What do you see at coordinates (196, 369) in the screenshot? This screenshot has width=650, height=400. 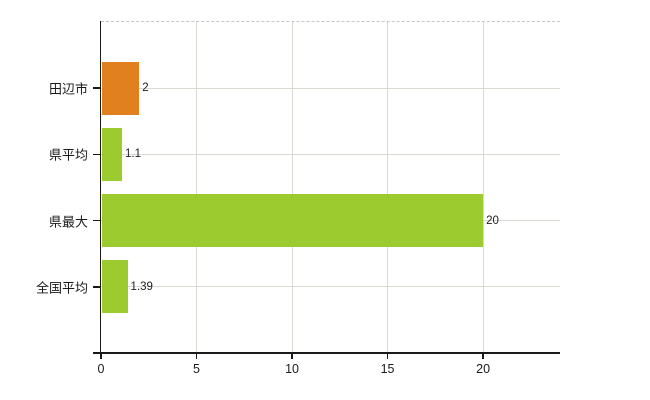 I see `x-tick-label: 5` at bounding box center [196, 369].